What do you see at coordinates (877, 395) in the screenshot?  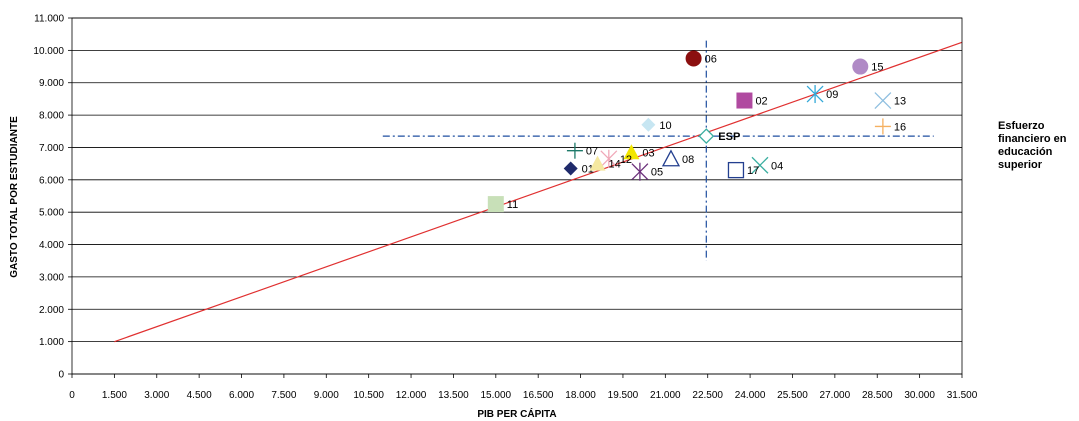 I see `x-tick-label: 28.500` at bounding box center [877, 395].